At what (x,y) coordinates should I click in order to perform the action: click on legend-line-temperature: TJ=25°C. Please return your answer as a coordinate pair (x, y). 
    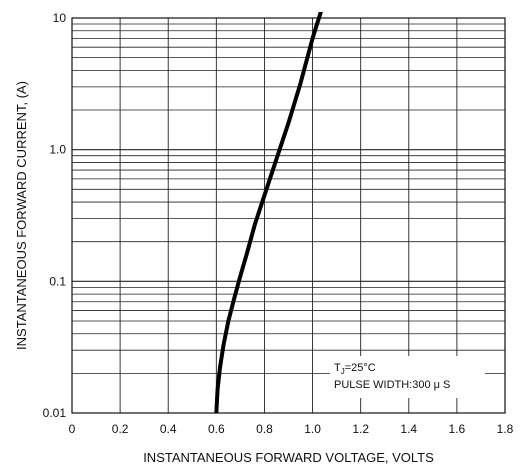
    Looking at the image, I should click on (355, 369).